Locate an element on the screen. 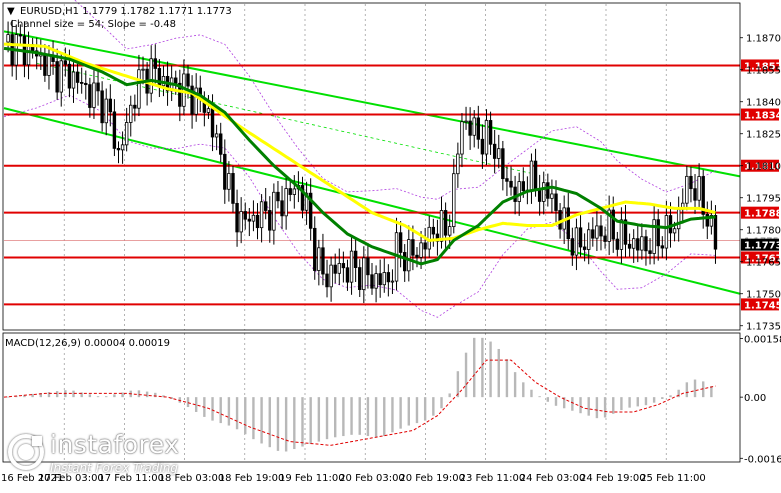  brand-watermark: instaforex Instant Forex Trading is located at coordinates (96, 458).